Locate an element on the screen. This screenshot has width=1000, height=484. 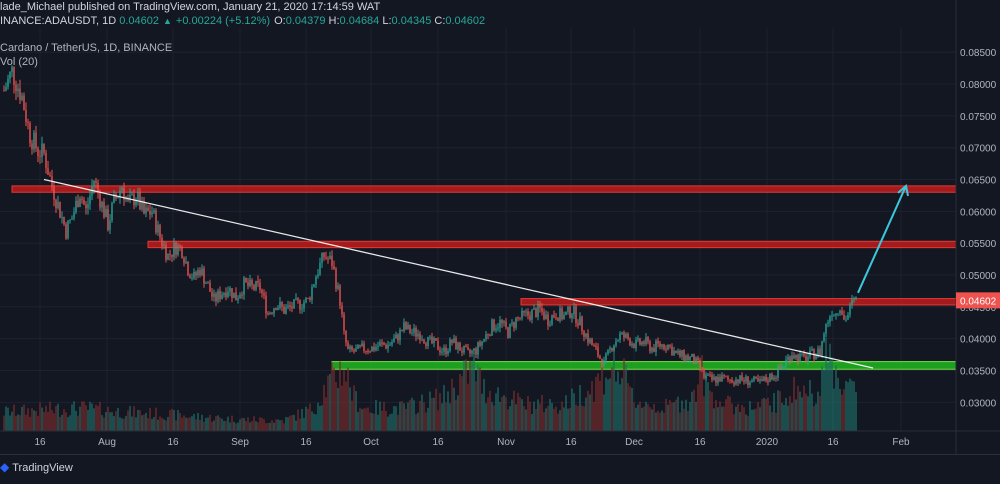
time-tick-7: Nov is located at coordinates (506, 442).